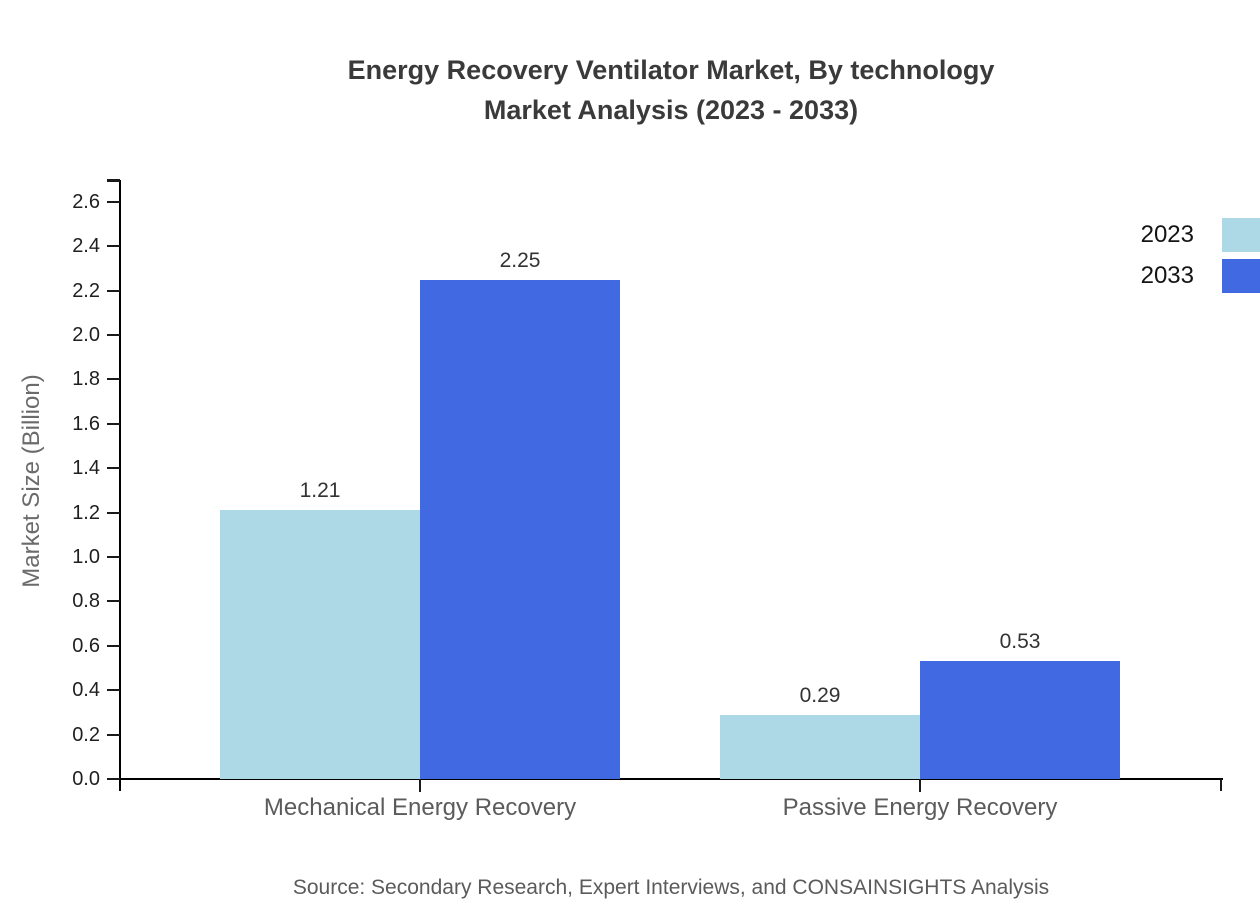 Image resolution: width=1260 pixels, height=920 pixels. What do you see at coordinates (86, 201) in the screenshot?
I see `y-tick-label: 2.6` at bounding box center [86, 201].